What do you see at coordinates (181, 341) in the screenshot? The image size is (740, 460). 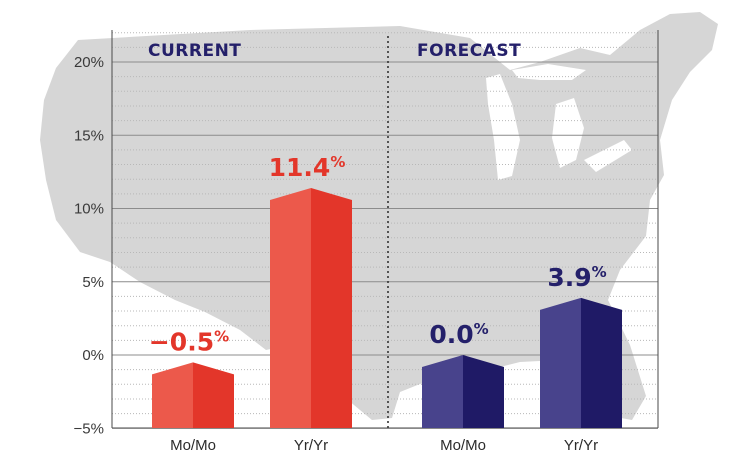 I see `data-label-value: −0.5` at bounding box center [181, 341].